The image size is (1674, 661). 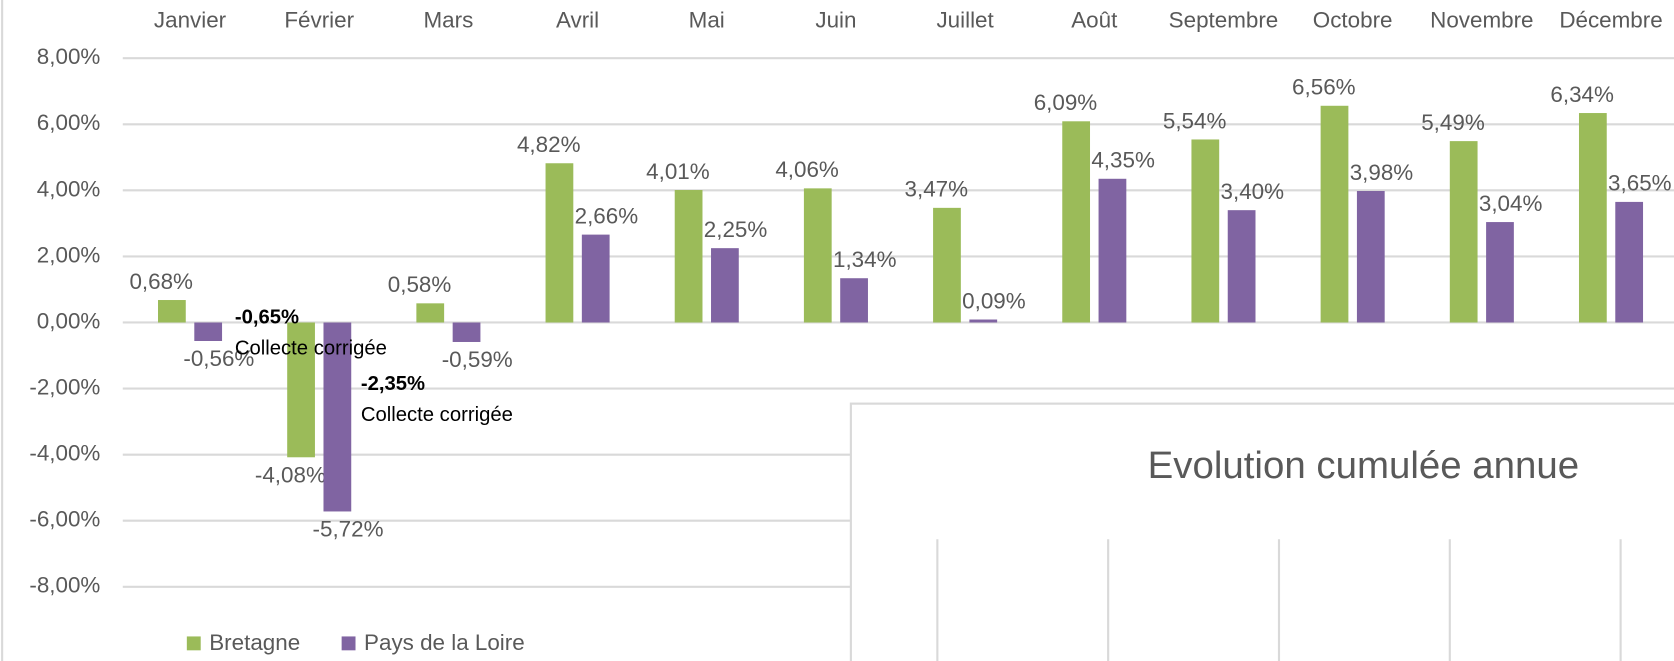 I want to click on x-tick-label: Mai, so click(x=707, y=19).